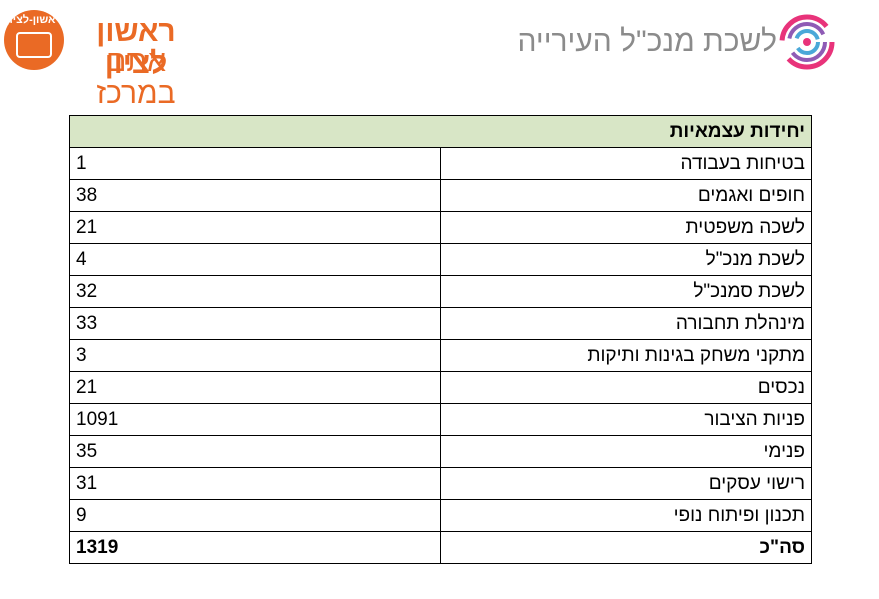 The image size is (879, 599). What do you see at coordinates (647, 41) in the screenshot?
I see `ceo-office-title: לשכת מנכ"ל העירייה` at bounding box center [647, 41].